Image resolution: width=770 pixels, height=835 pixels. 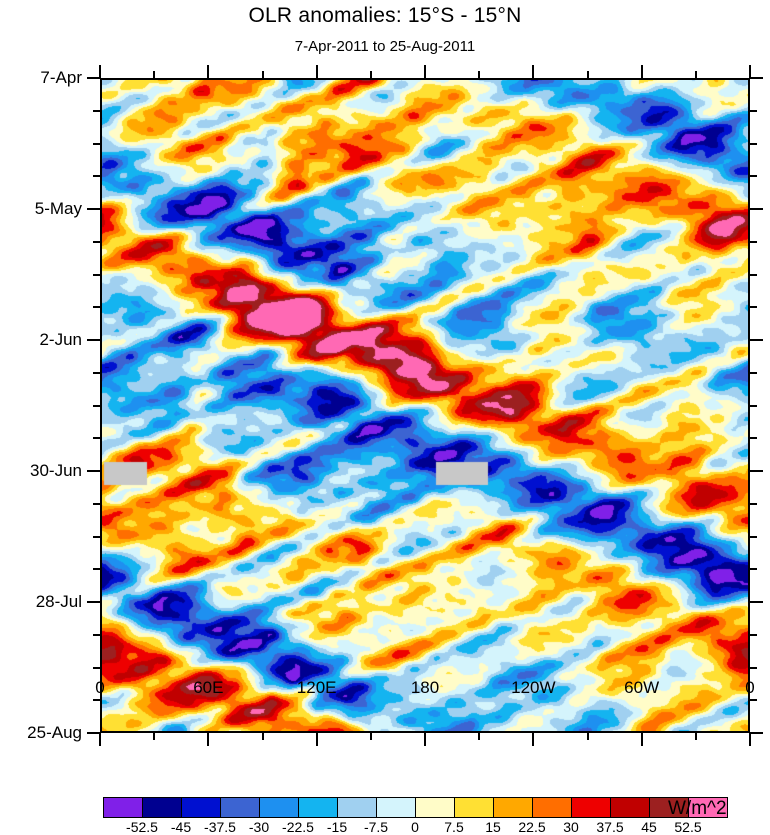 I want to click on chart-subtitle: 7-Apr-2011 to 25-Aug-2011, so click(x=385, y=46).